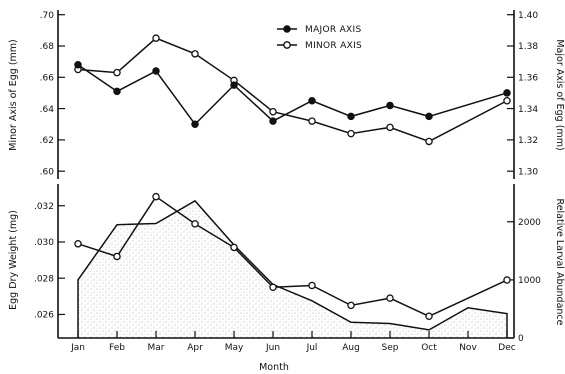 This screenshot has height=374, width=565. I want to click on top-right-axis-tick-label: 1.30, so click(528, 172).